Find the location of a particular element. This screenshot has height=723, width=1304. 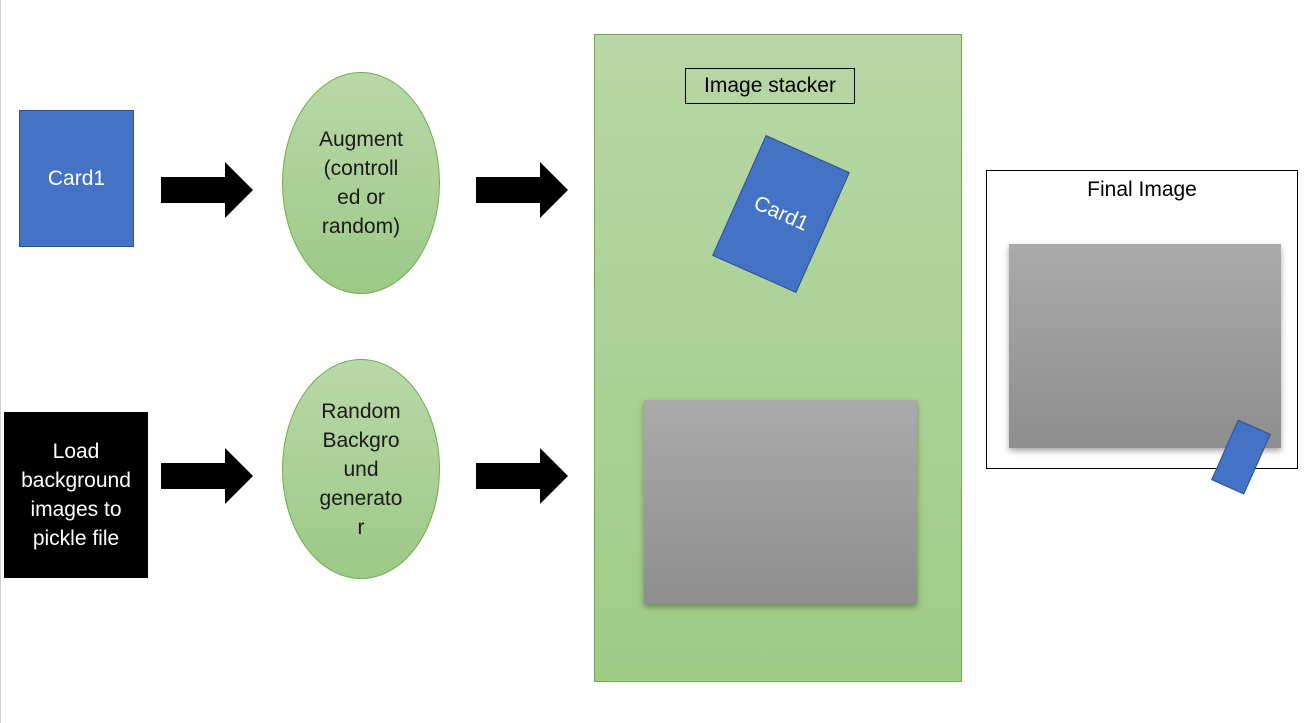

augment-process-oval: Augment (controll ed or random) is located at coordinates (361, 183).